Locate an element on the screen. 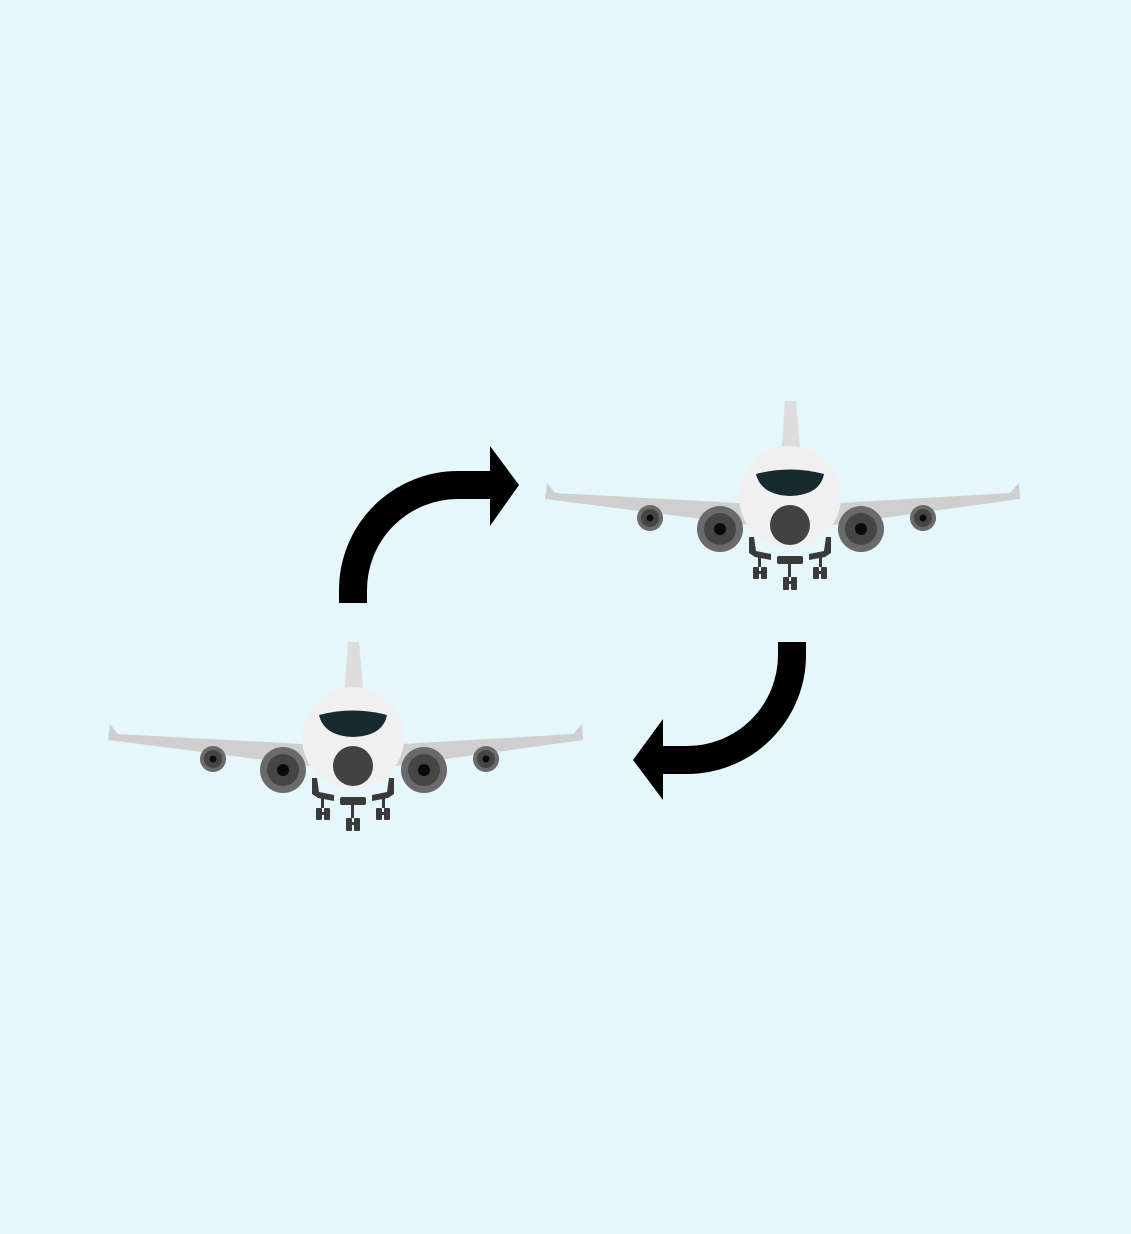 Image resolution: width=1131 pixels, height=1234 pixels. curved-arrow-left-icon is located at coordinates (719, 721).